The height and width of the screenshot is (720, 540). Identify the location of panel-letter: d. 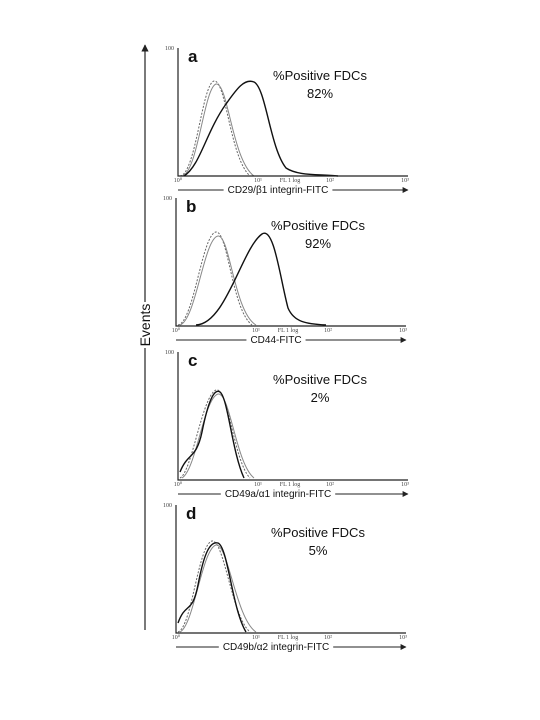
(191, 513).